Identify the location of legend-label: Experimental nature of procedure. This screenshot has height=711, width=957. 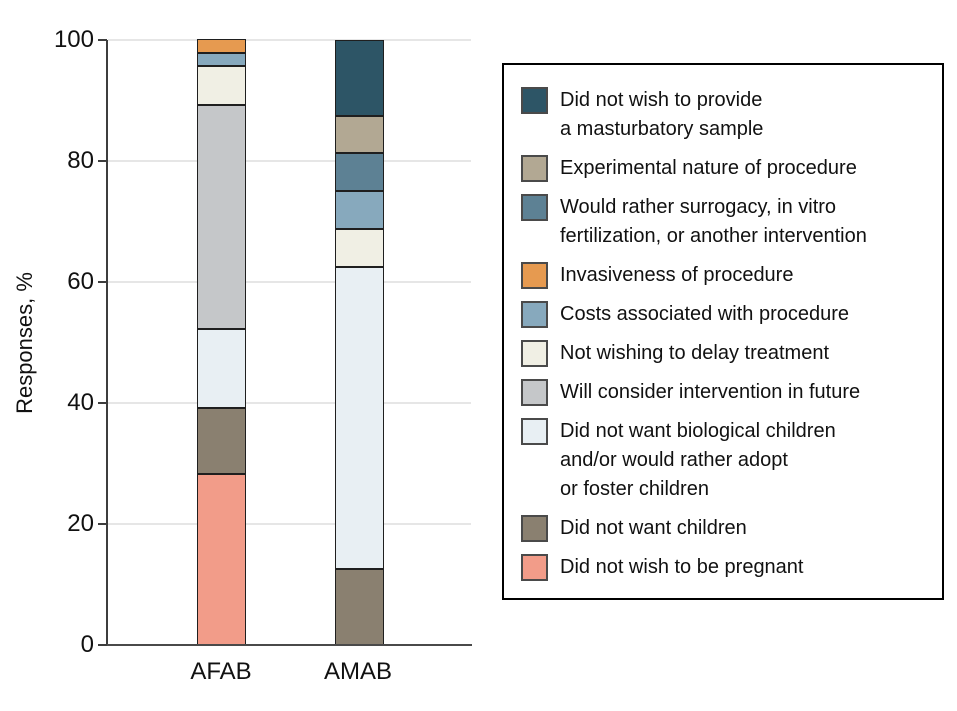
(708, 168).